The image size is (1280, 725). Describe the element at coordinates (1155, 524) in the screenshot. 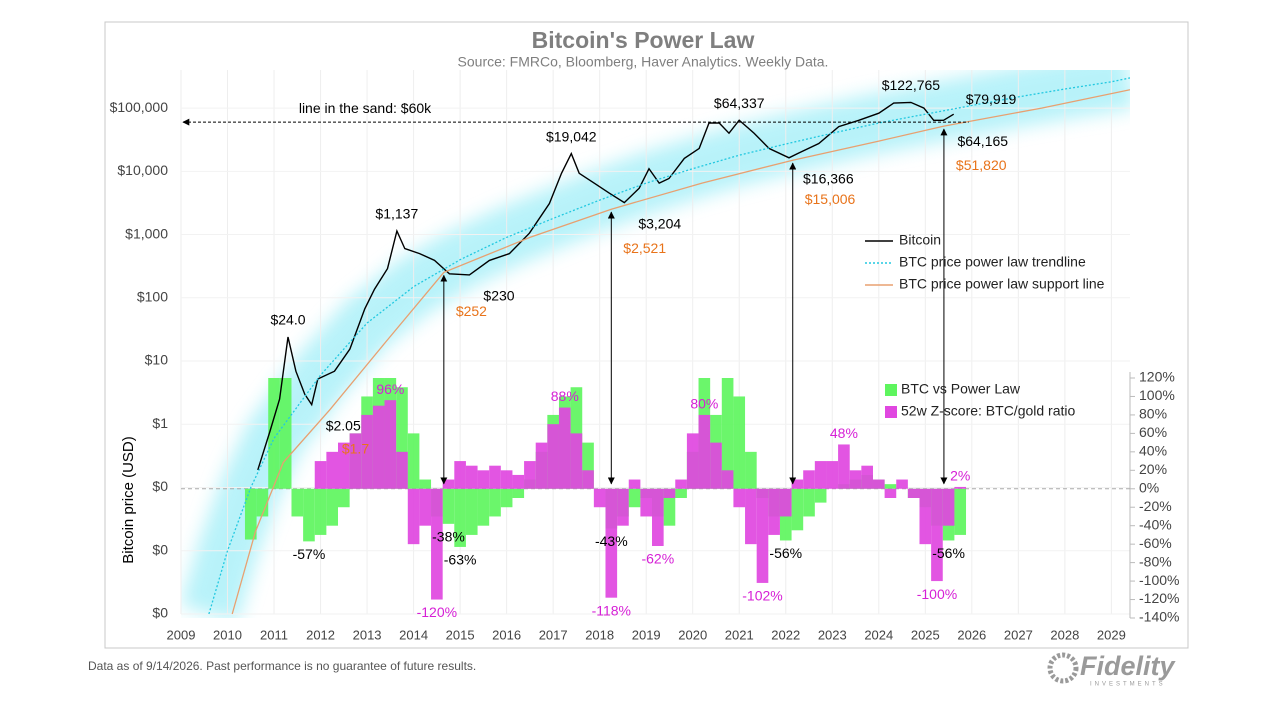

I see `y2-tick-label: -40%` at that location.